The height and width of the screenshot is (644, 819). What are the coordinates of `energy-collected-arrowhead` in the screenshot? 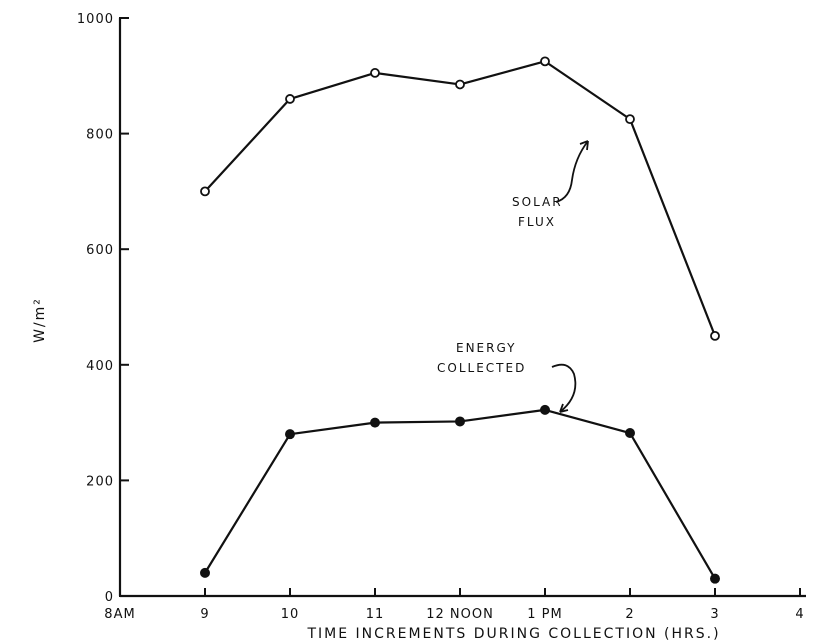 It's located at (564, 408).